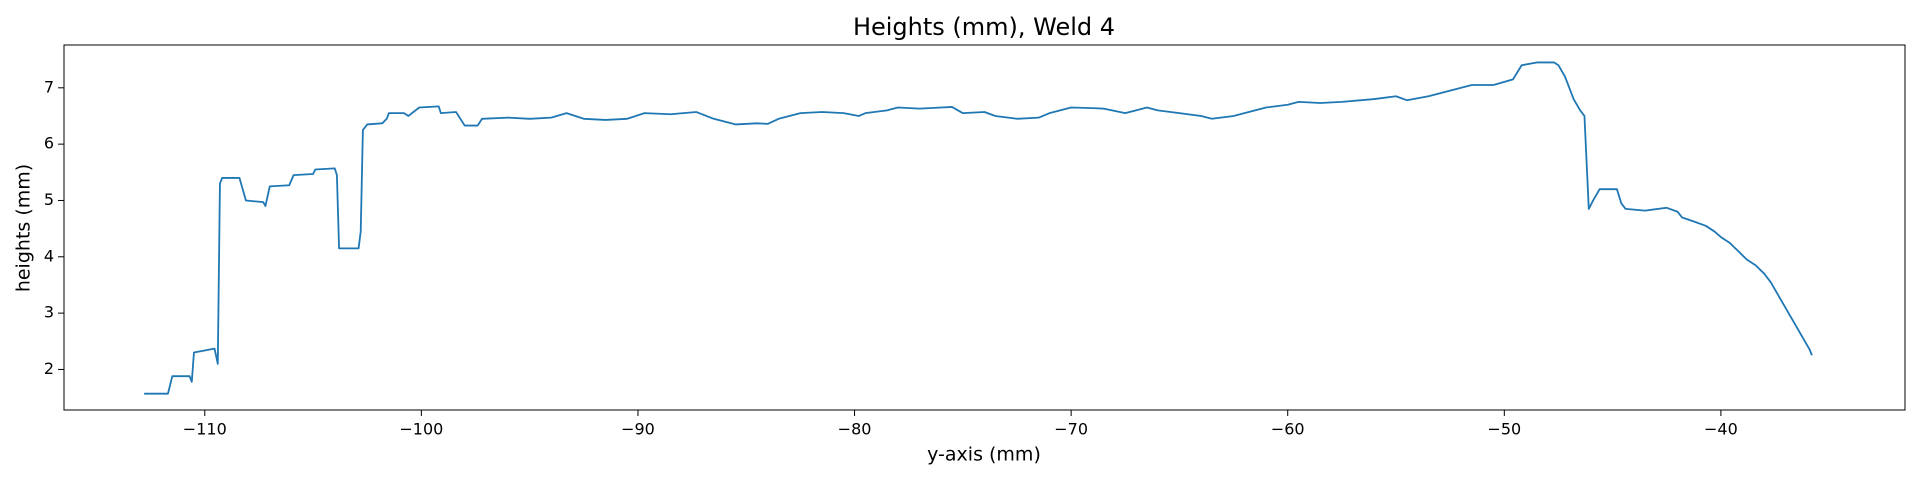 The height and width of the screenshot is (480, 1920). Describe the element at coordinates (49, 199) in the screenshot. I see `y-tick-label: 5` at that location.